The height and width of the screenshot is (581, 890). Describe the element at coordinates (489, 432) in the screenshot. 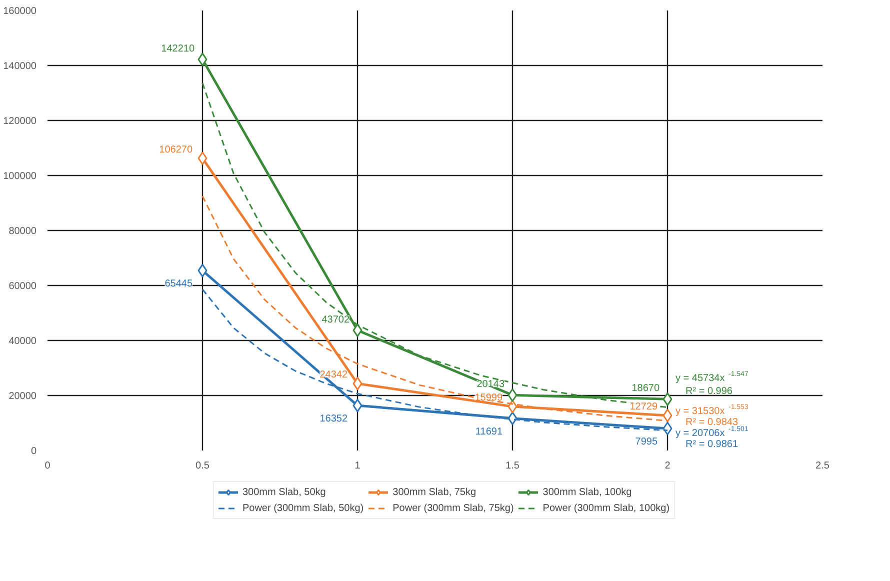

I see `data-label: 11691` at that location.